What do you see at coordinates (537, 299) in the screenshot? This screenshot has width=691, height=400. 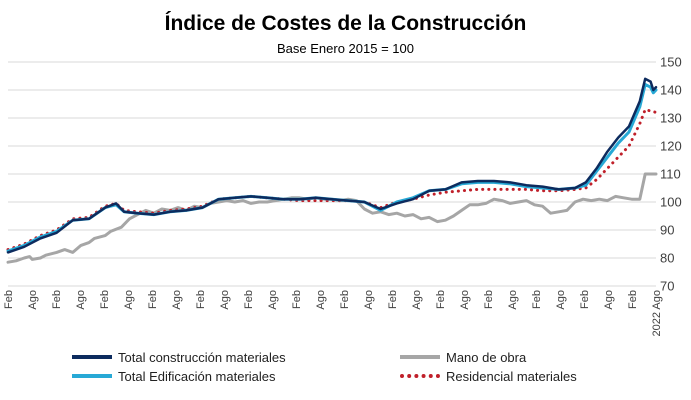 I see `x-tick-label-22: Feb` at bounding box center [537, 299].